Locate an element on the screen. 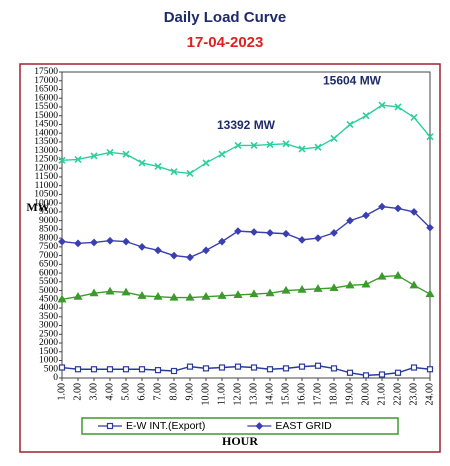 The height and width of the screenshot is (466, 450). y-tick-label: 2000 is located at coordinates (48, 343).